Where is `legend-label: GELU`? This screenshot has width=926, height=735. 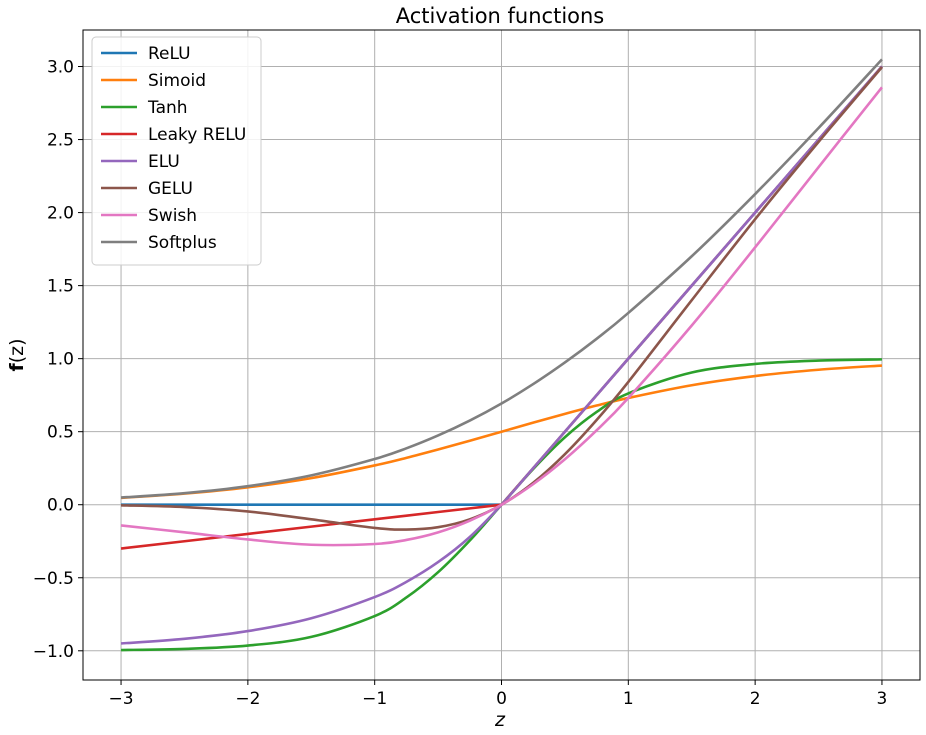
legend-label: GELU is located at coordinates (170, 189).